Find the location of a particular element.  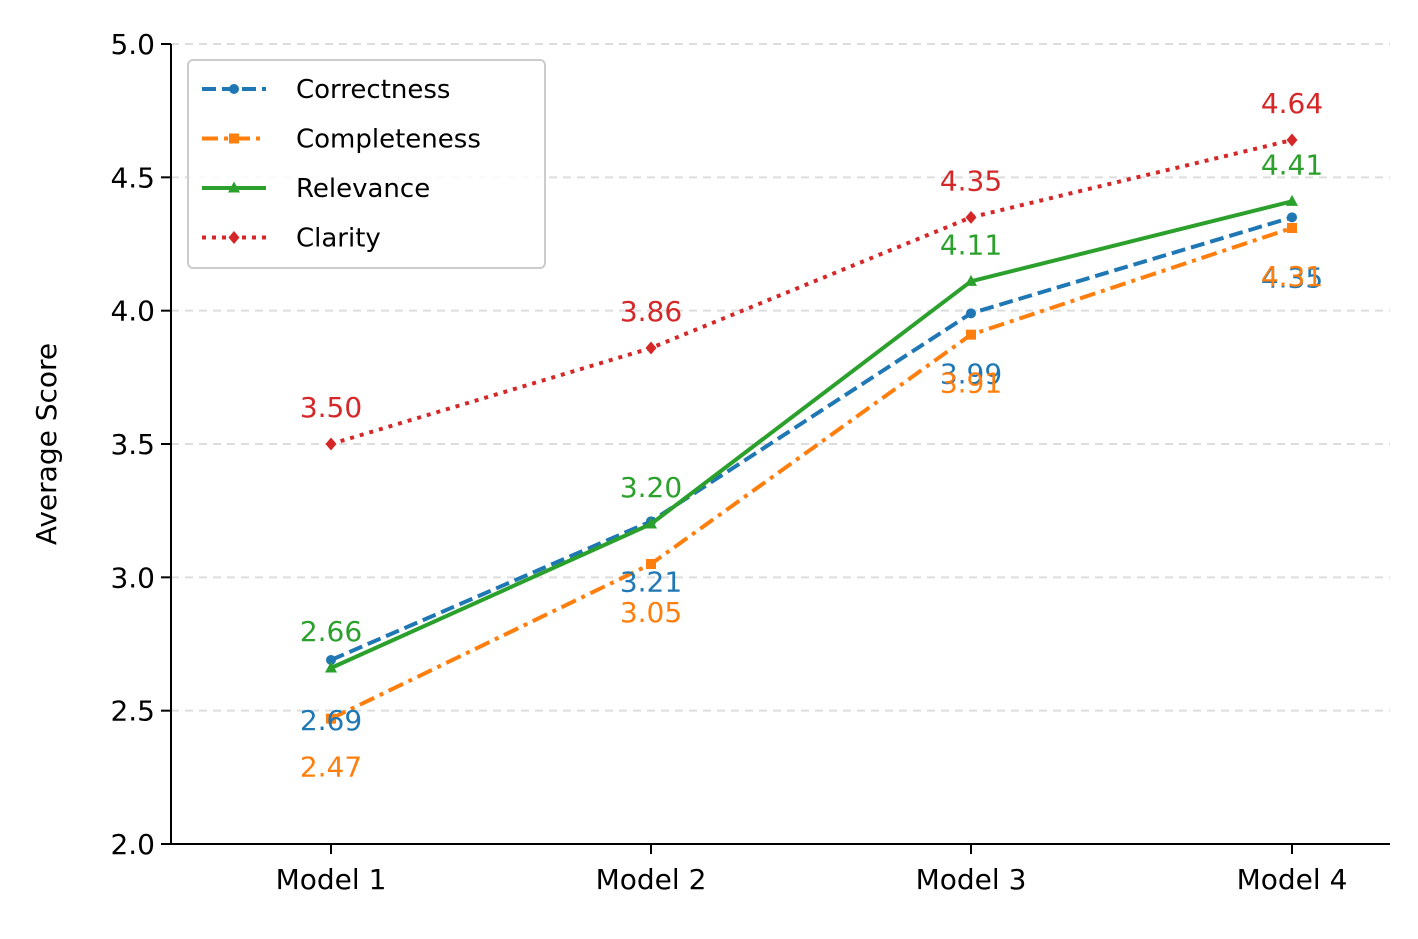

data-label-completeness: 3.91 is located at coordinates (971, 383).